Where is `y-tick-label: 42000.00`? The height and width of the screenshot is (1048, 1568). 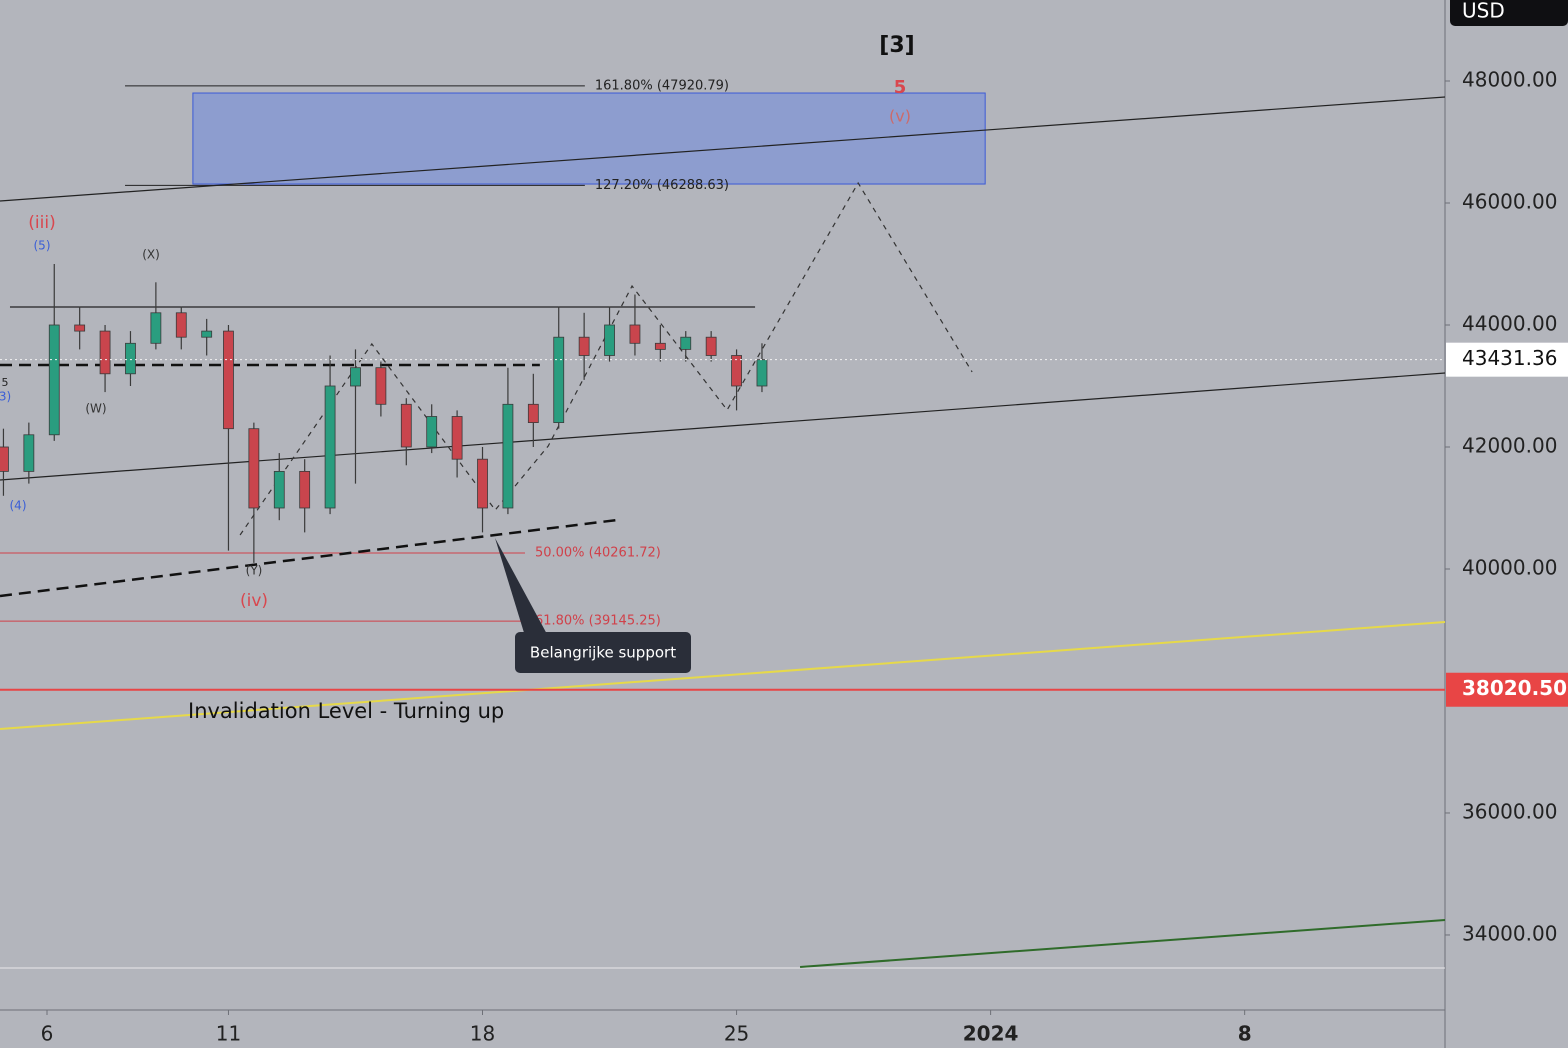 y-tick-label: 42000.00 is located at coordinates (1509, 445).